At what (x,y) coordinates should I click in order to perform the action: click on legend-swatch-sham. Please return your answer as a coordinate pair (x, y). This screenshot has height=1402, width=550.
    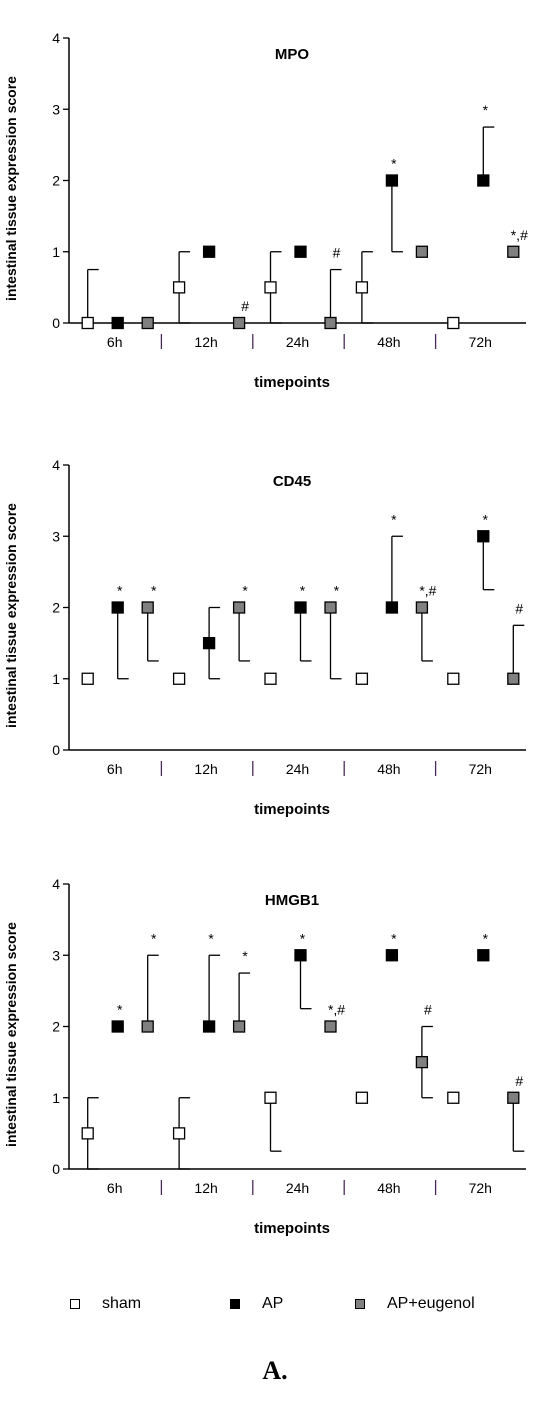
    Looking at the image, I should click on (75, 1304).